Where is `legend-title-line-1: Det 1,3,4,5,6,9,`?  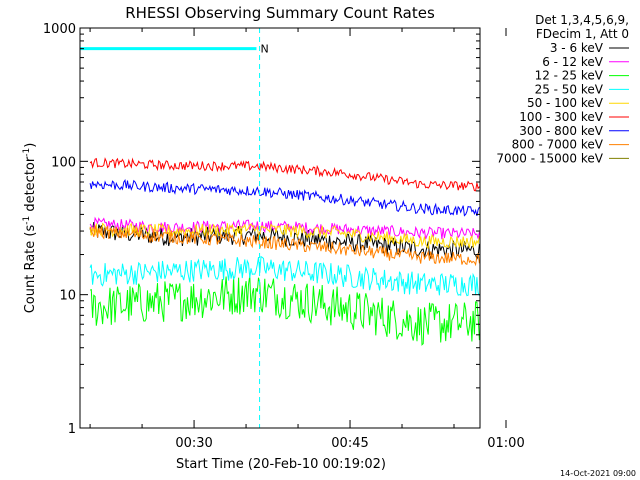 legend-title-line-1: Det 1,3,4,5,6,9, is located at coordinates (582, 20).